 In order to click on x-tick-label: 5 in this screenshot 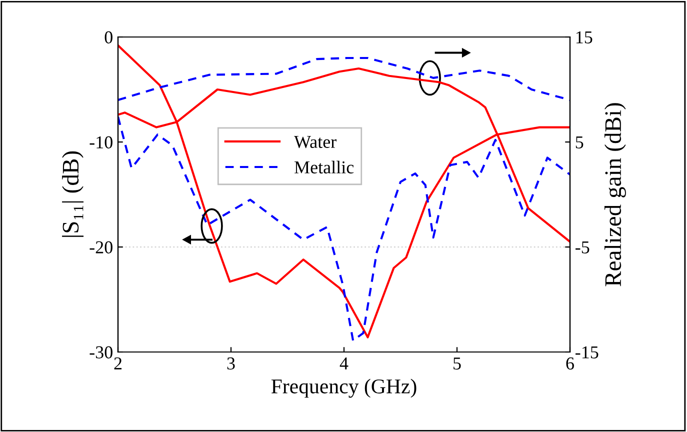, I will do `click(457, 364)`.